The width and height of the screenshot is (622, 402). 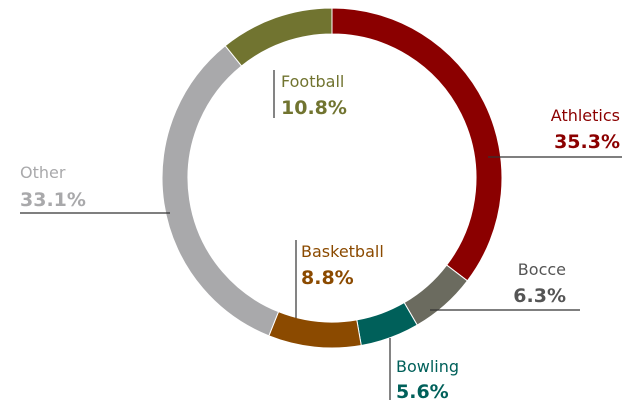 I want to click on slice-basketball, so click(x=315, y=330).